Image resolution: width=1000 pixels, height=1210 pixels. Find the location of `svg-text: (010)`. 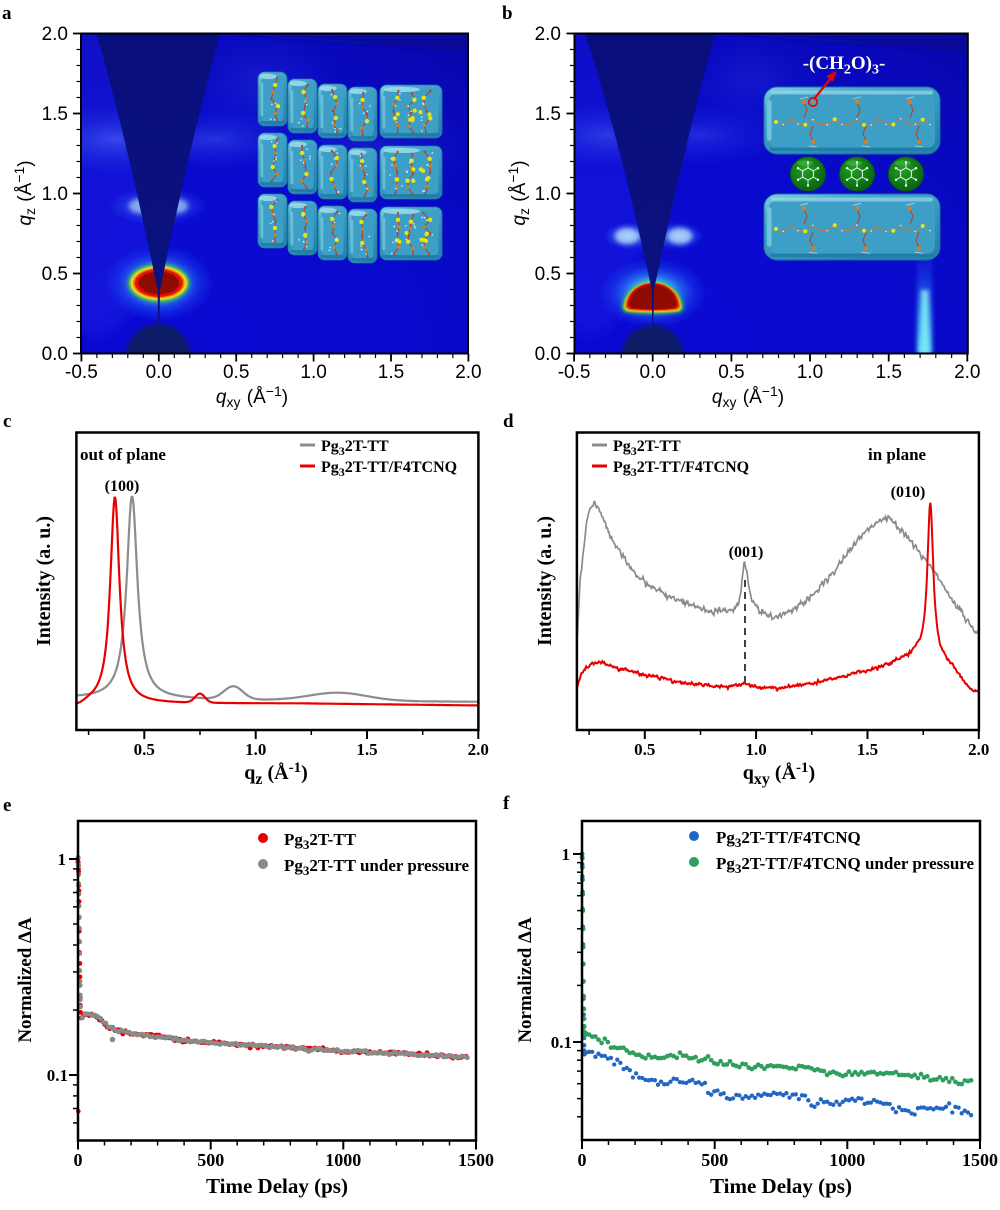

svg-text: (010) is located at coordinates (908, 492).